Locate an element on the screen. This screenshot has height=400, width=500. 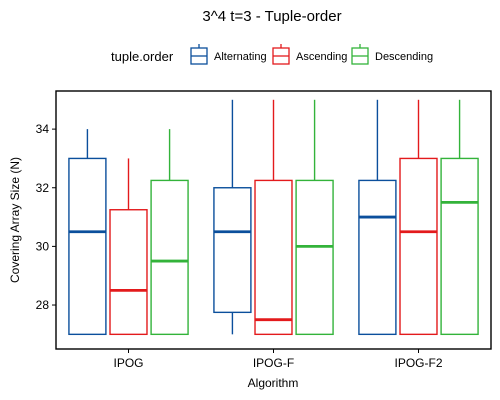
legend-item-ascending: Ascending is located at coordinates (309, 54).